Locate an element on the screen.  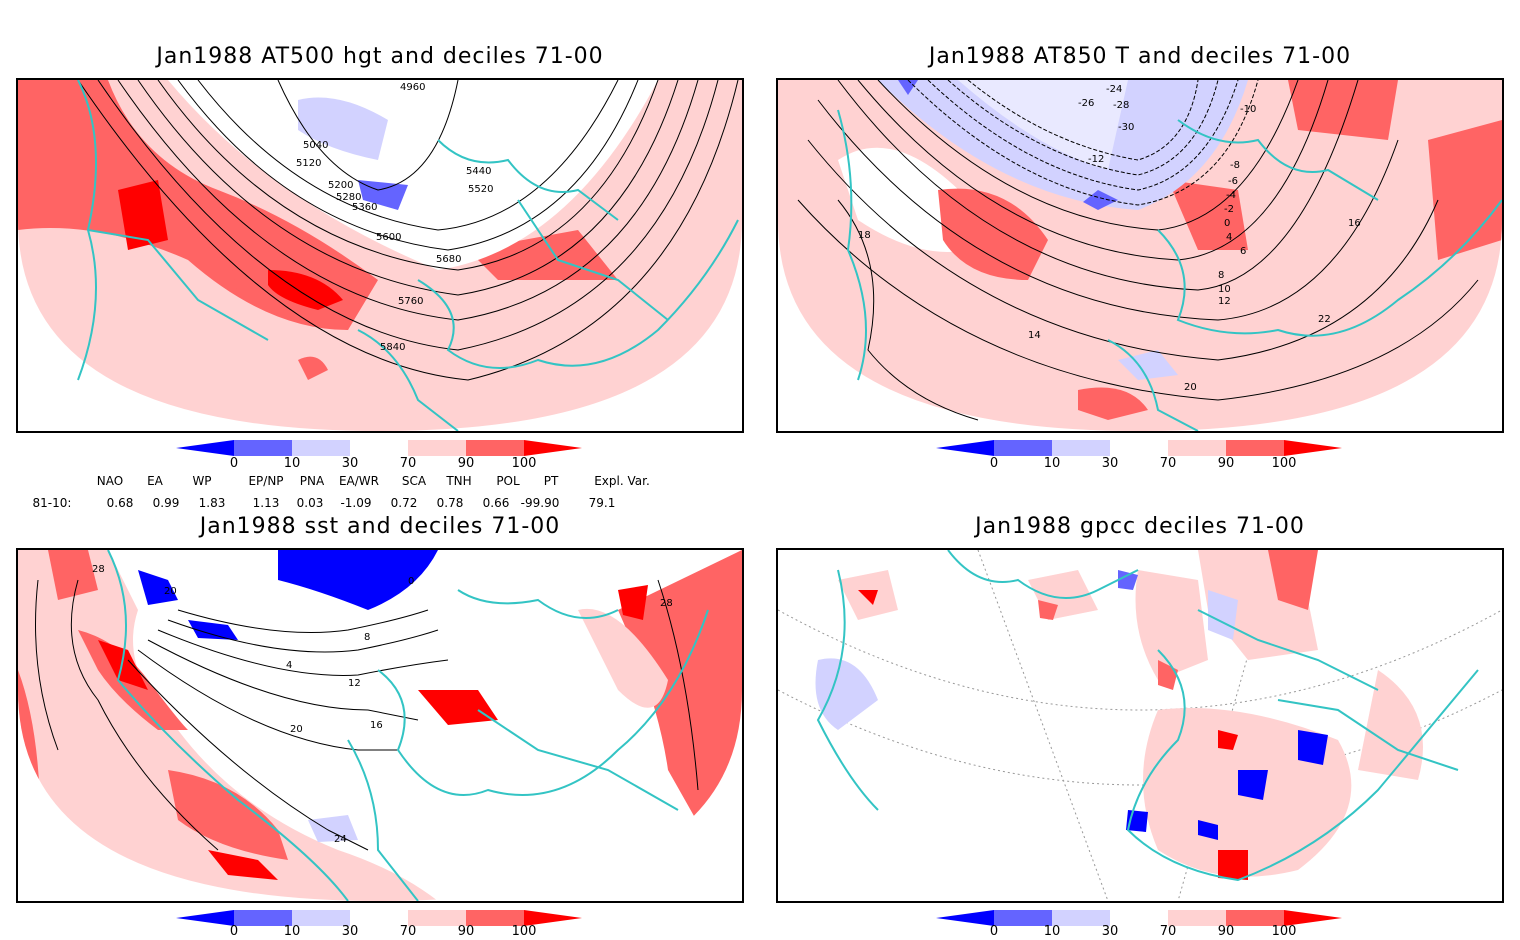
index-value: 1.13 is located at coordinates (266, 503).